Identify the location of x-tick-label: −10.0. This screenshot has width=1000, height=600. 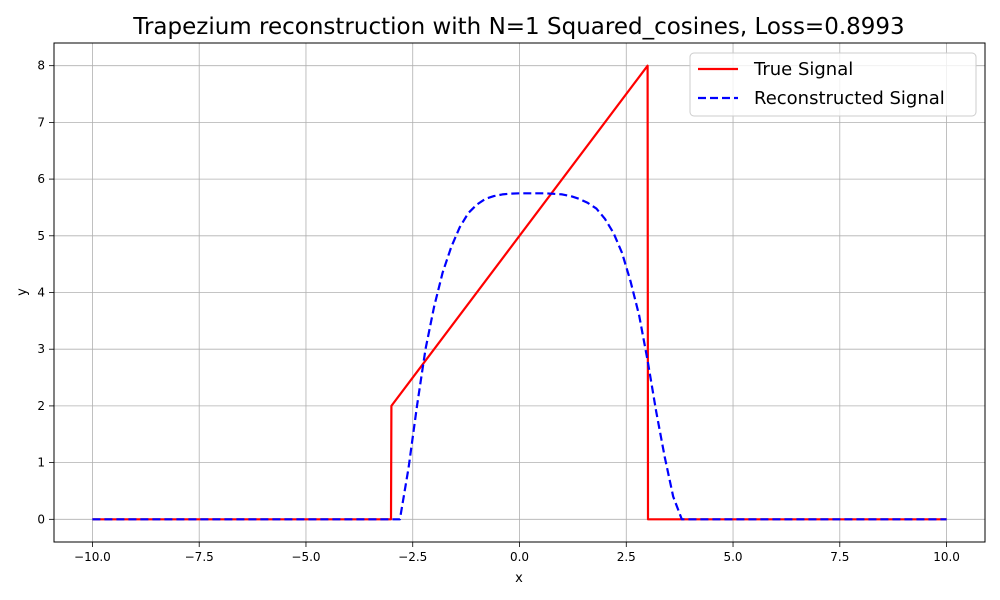
(92, 557).